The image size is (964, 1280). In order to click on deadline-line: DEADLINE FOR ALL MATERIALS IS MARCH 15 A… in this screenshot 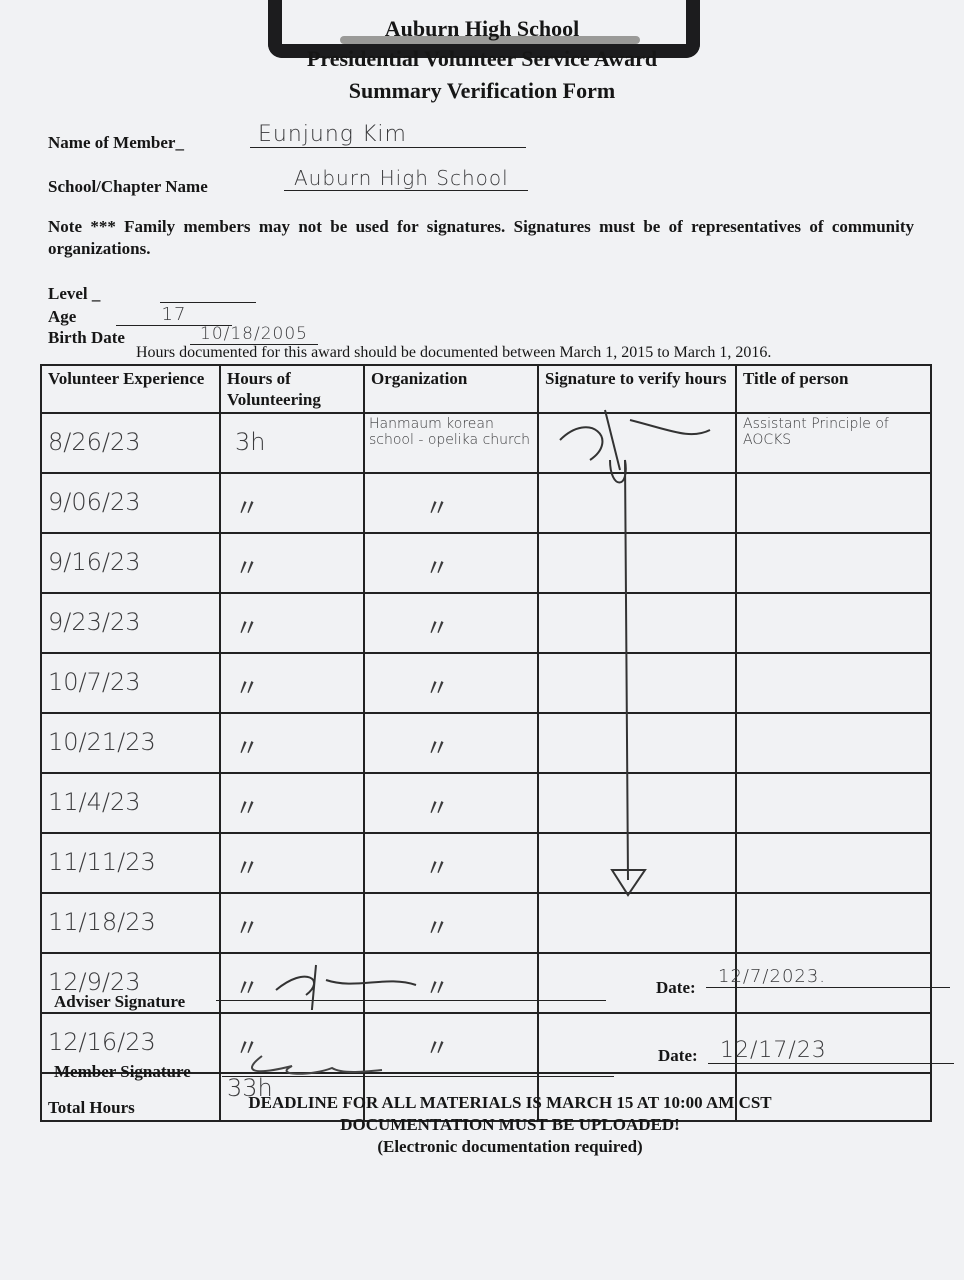, I will do `click(510, 1102)`.